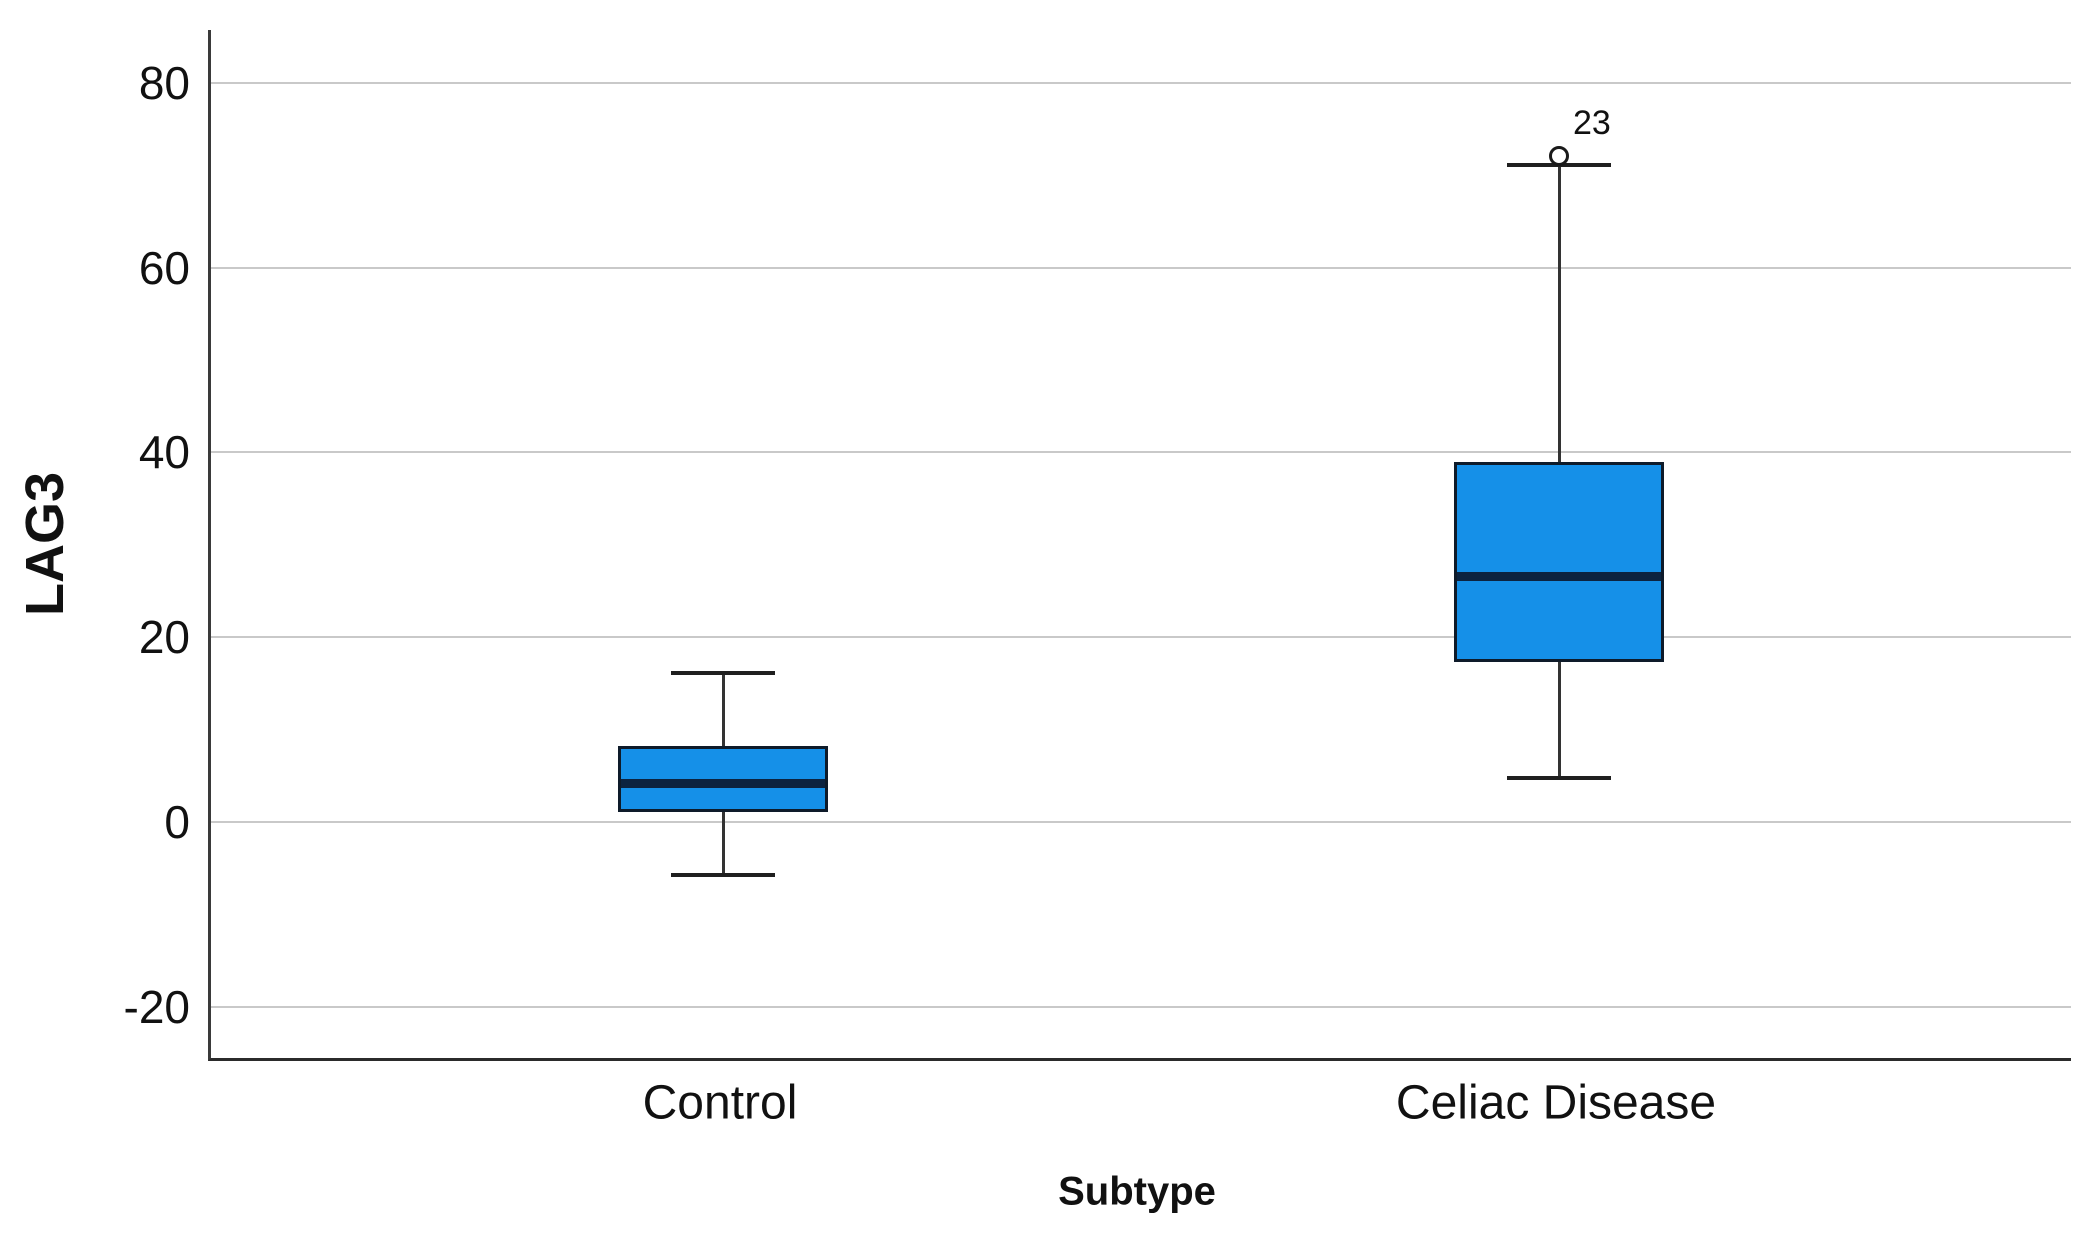 Image resolution: width=2098 pixels, height=1240 pixels. Describe the element at coordinates (1592, 122) in the screenshot. I see `outlier-case-label: 23` at that location.